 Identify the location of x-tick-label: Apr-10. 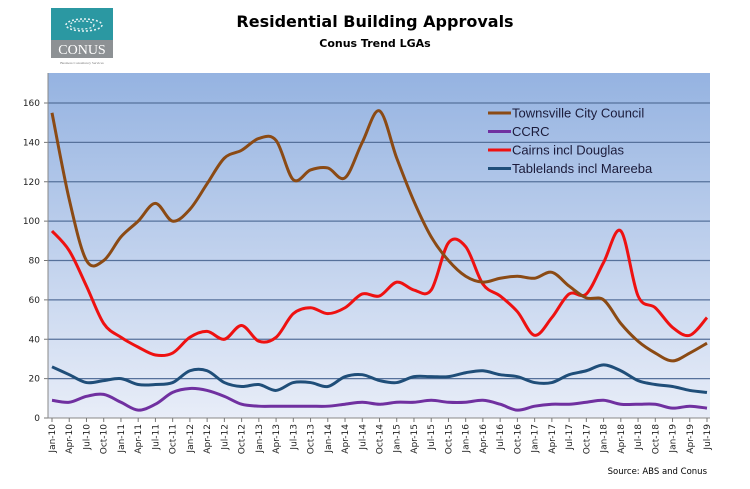
(70, 439).